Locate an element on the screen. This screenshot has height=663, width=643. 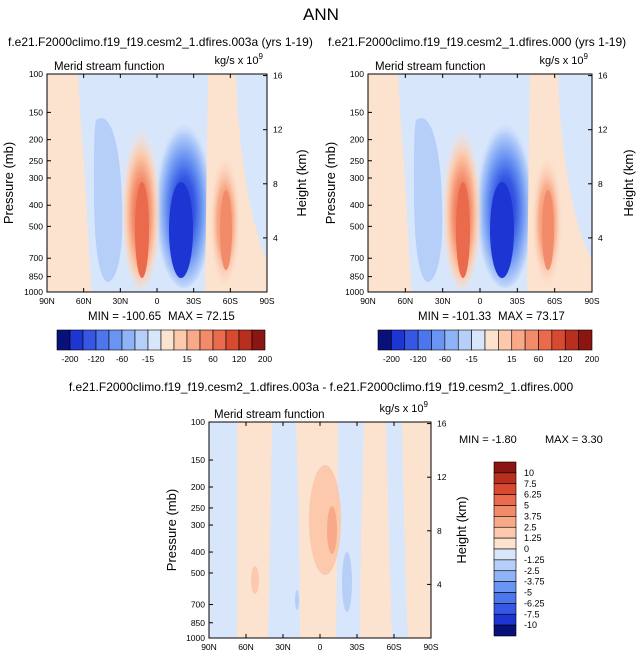
field-neg-north is located at coordinates (223, 530).